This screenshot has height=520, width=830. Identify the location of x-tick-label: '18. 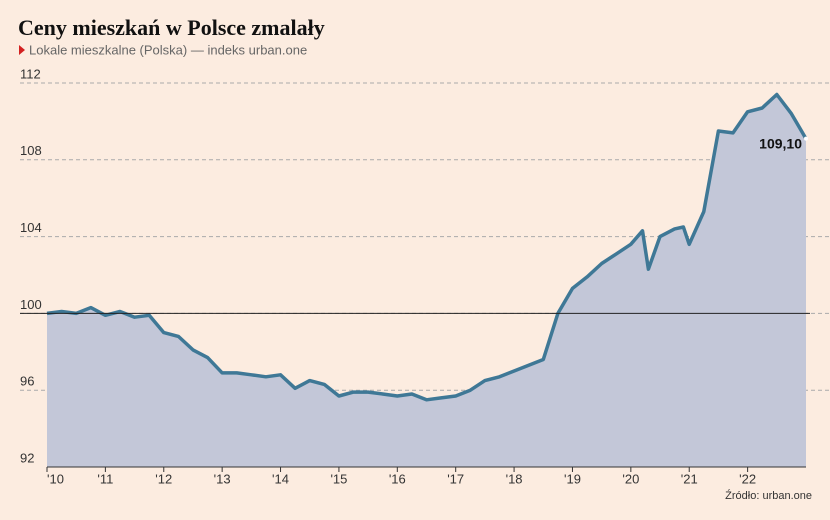
(514, 478).